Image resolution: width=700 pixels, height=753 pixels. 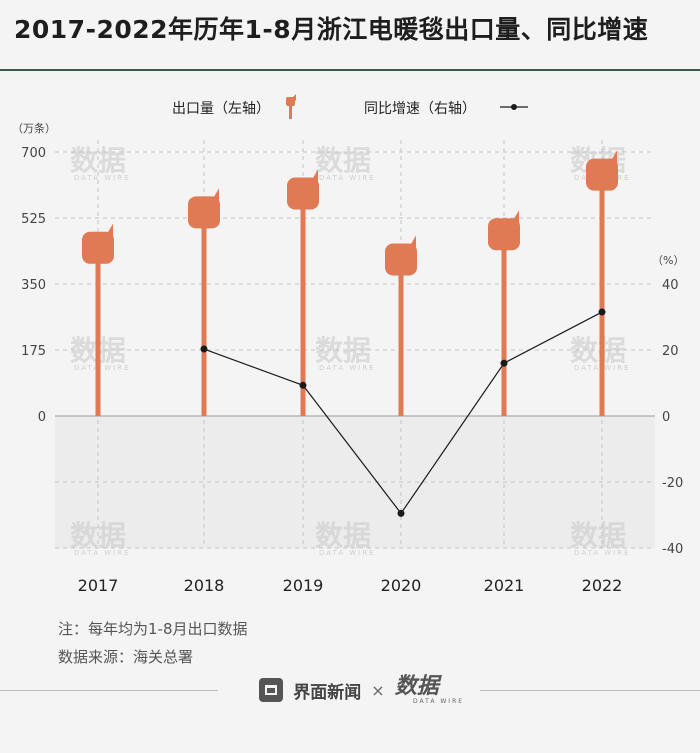 I want to click on title-rule, so click(x=350, y=70).